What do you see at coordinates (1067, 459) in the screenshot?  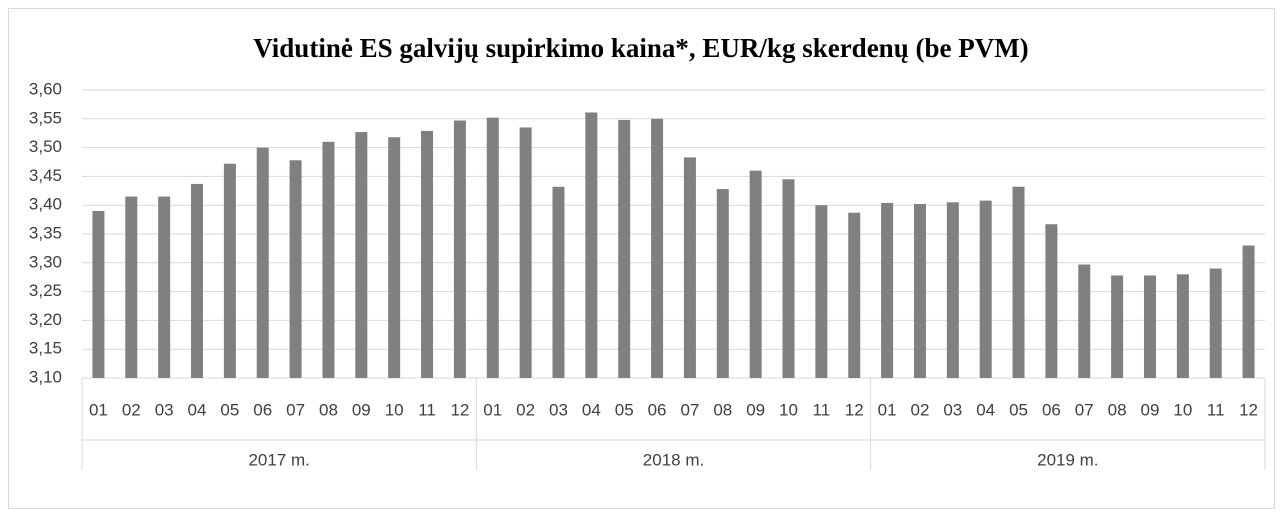 I see `group-label: 2019 m.` at bounding box center [1067, 459].